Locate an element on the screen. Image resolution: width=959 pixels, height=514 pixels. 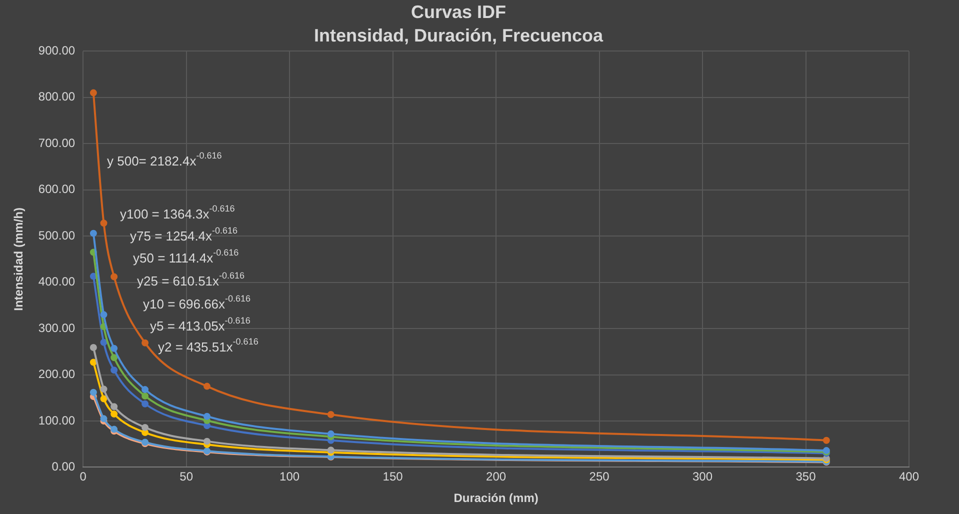
x-tick-label: 0 is located at coordinates (83, 477).